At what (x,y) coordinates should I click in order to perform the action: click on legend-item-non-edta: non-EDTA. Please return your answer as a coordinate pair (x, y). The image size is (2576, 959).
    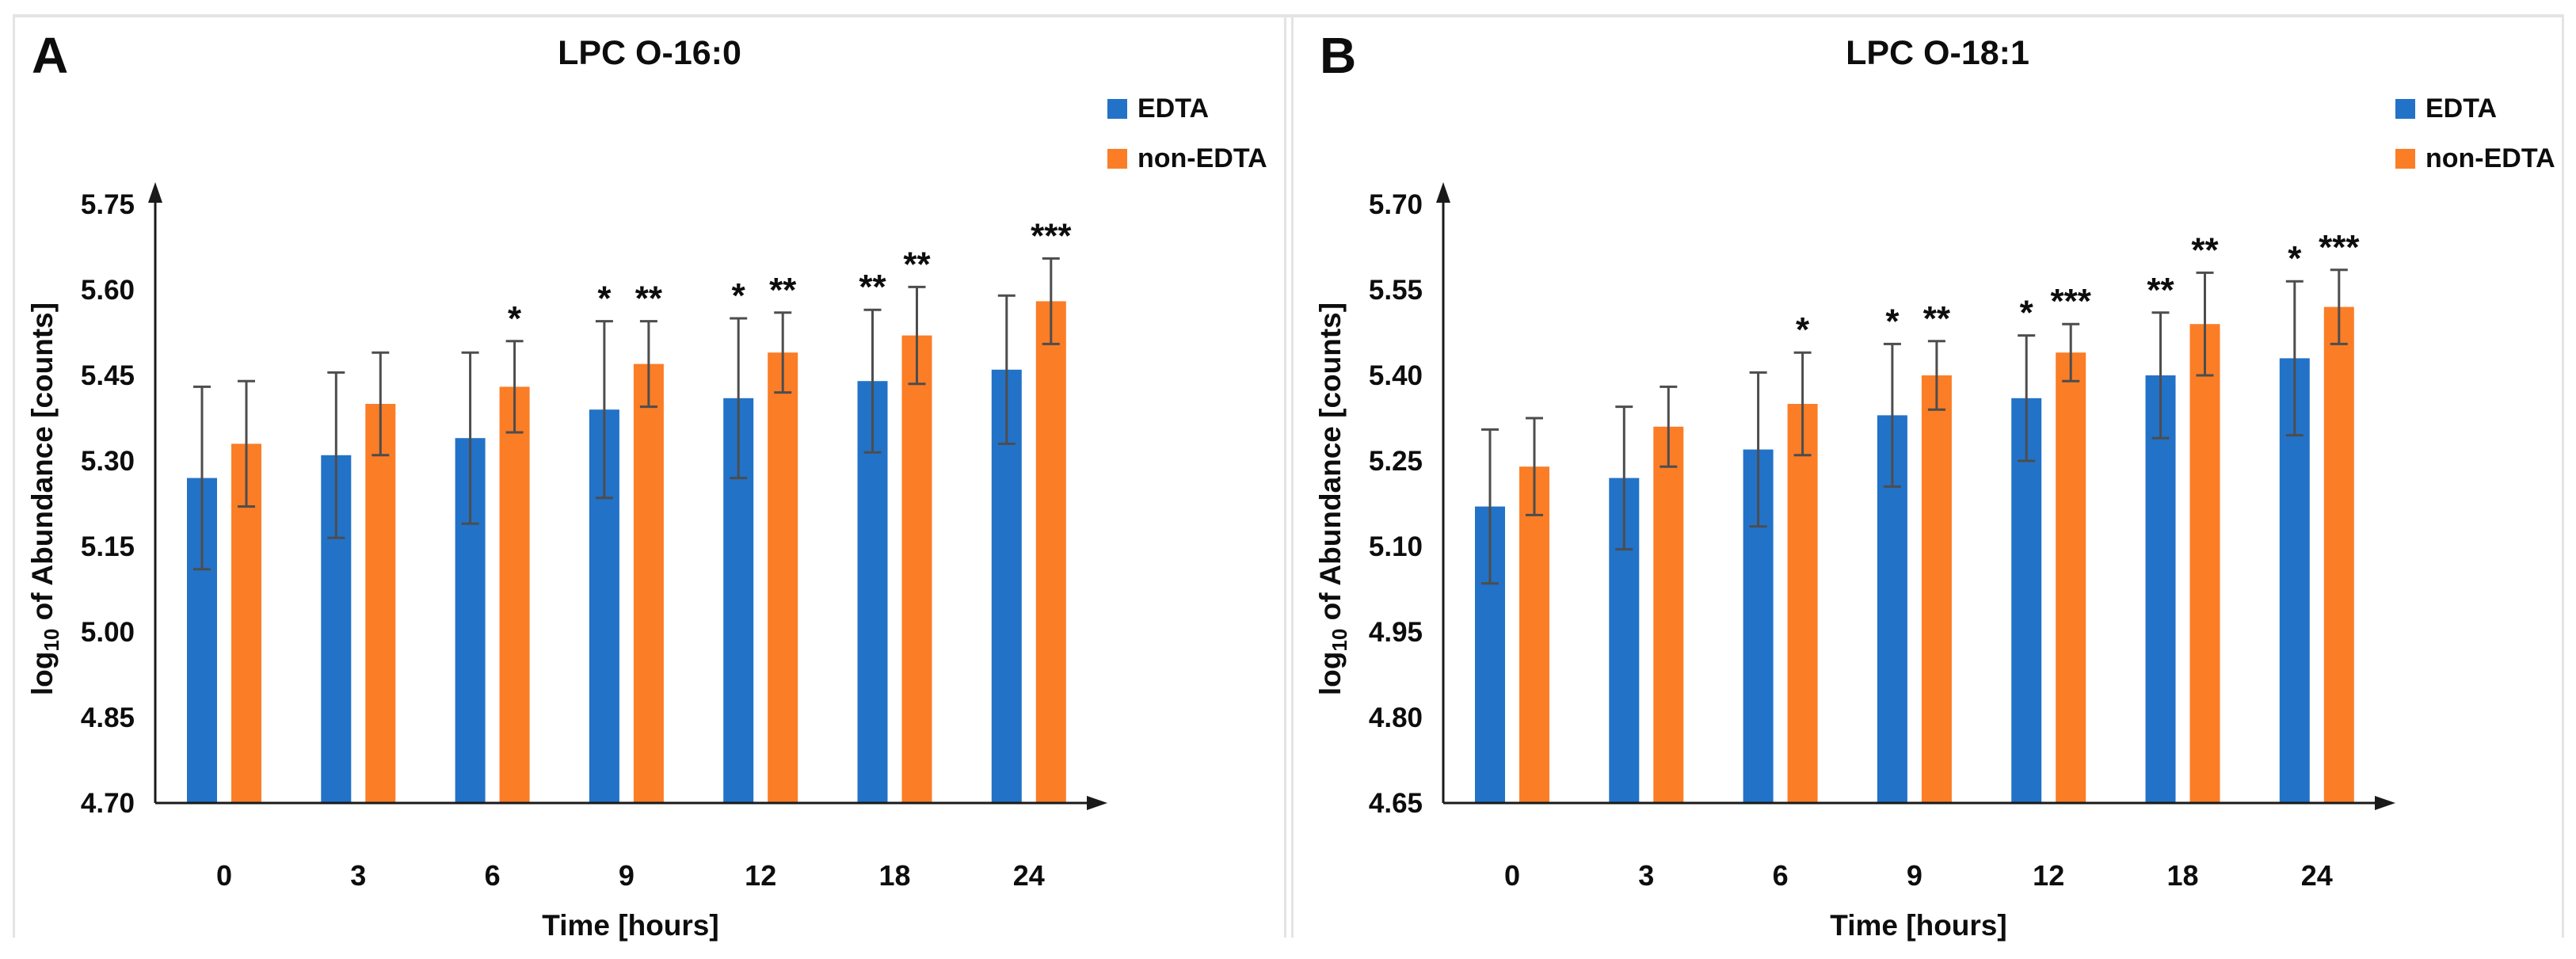
    Looking at the image, I should click on (2475, 158).